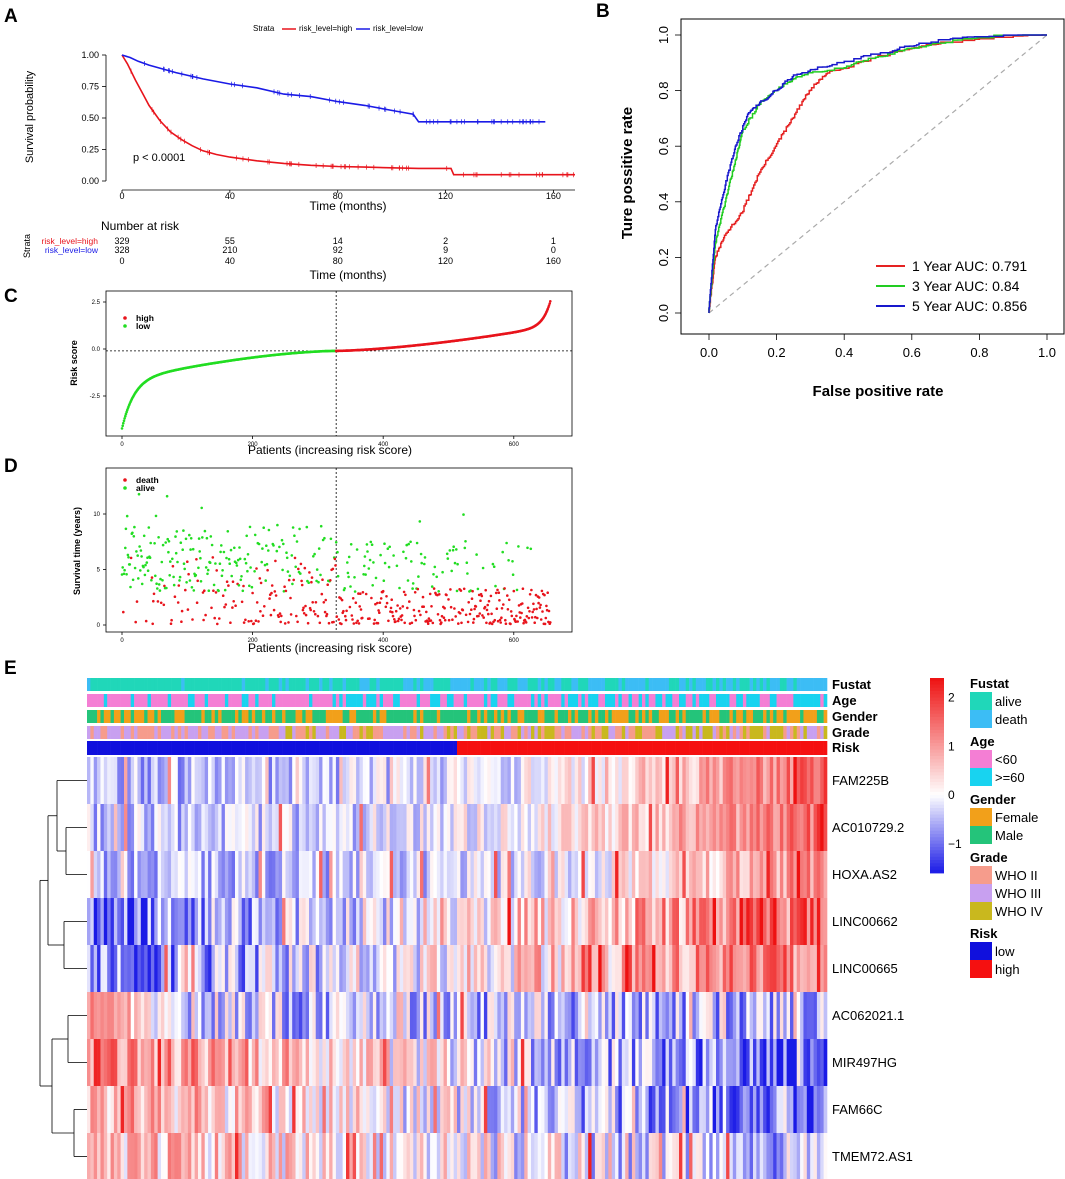 Image resolution: width=1065 pixels, height=1179 pixels. Describe the element at coordinates (937, 790) in the screenshot. I see `colorbar-segment` at that location.